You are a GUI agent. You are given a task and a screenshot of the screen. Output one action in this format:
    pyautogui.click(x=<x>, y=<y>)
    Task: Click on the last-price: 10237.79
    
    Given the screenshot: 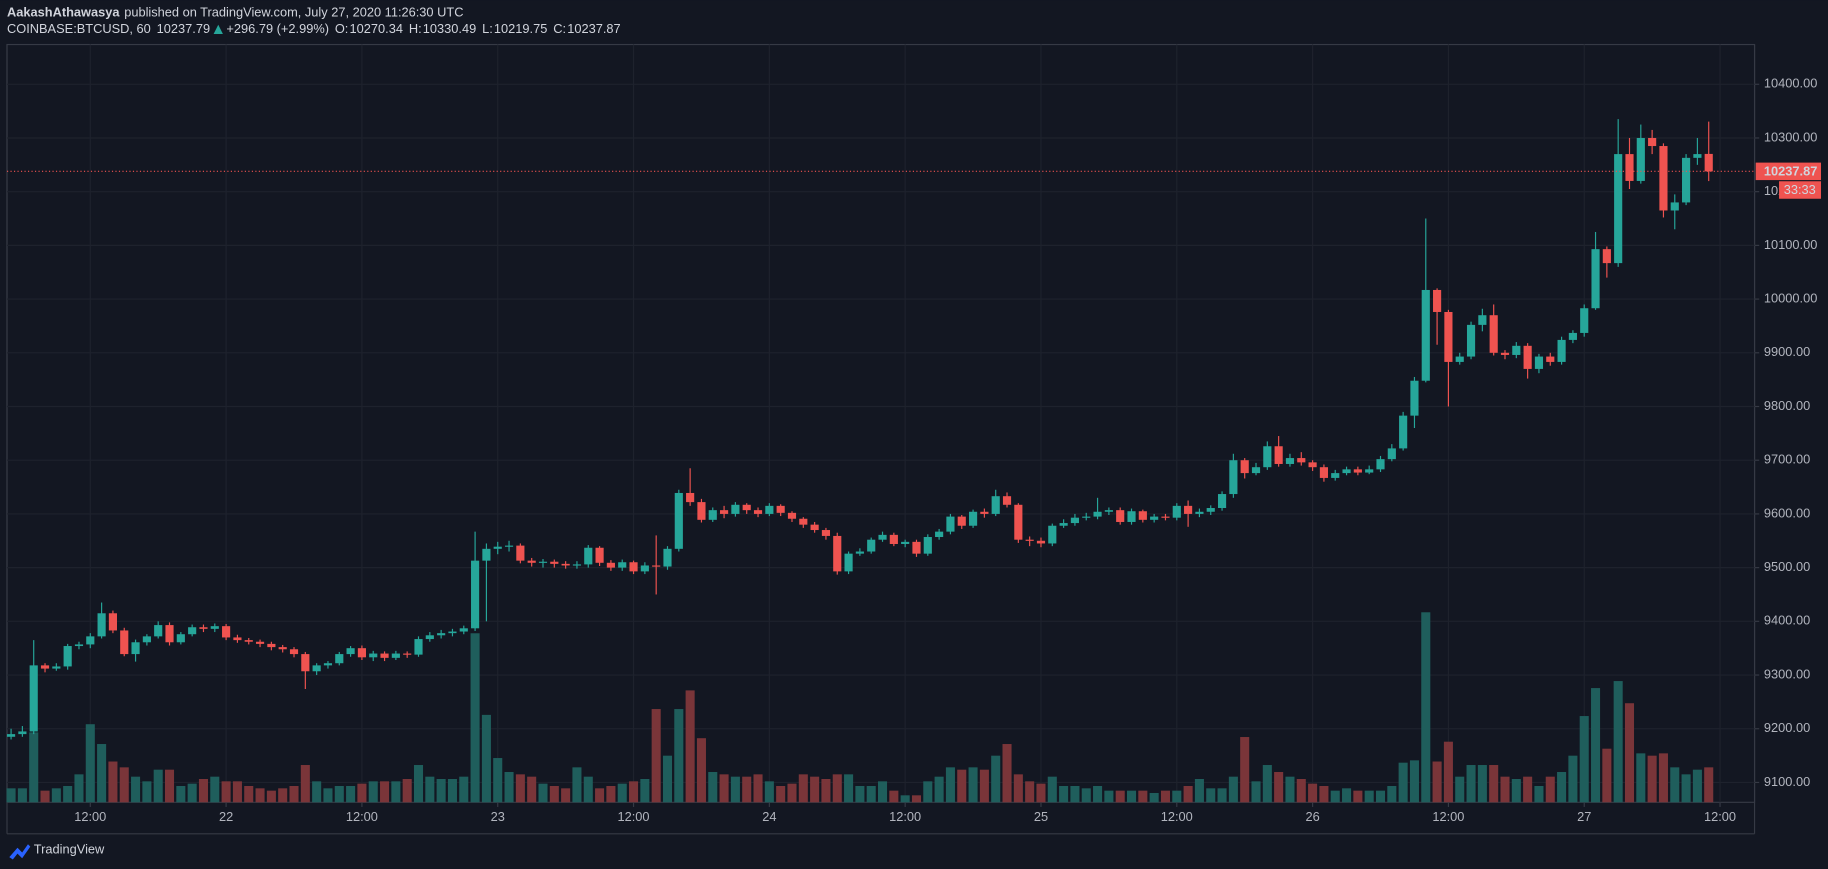 What is the action you would take?
    pyautogui.click(x=183, y=28)
    